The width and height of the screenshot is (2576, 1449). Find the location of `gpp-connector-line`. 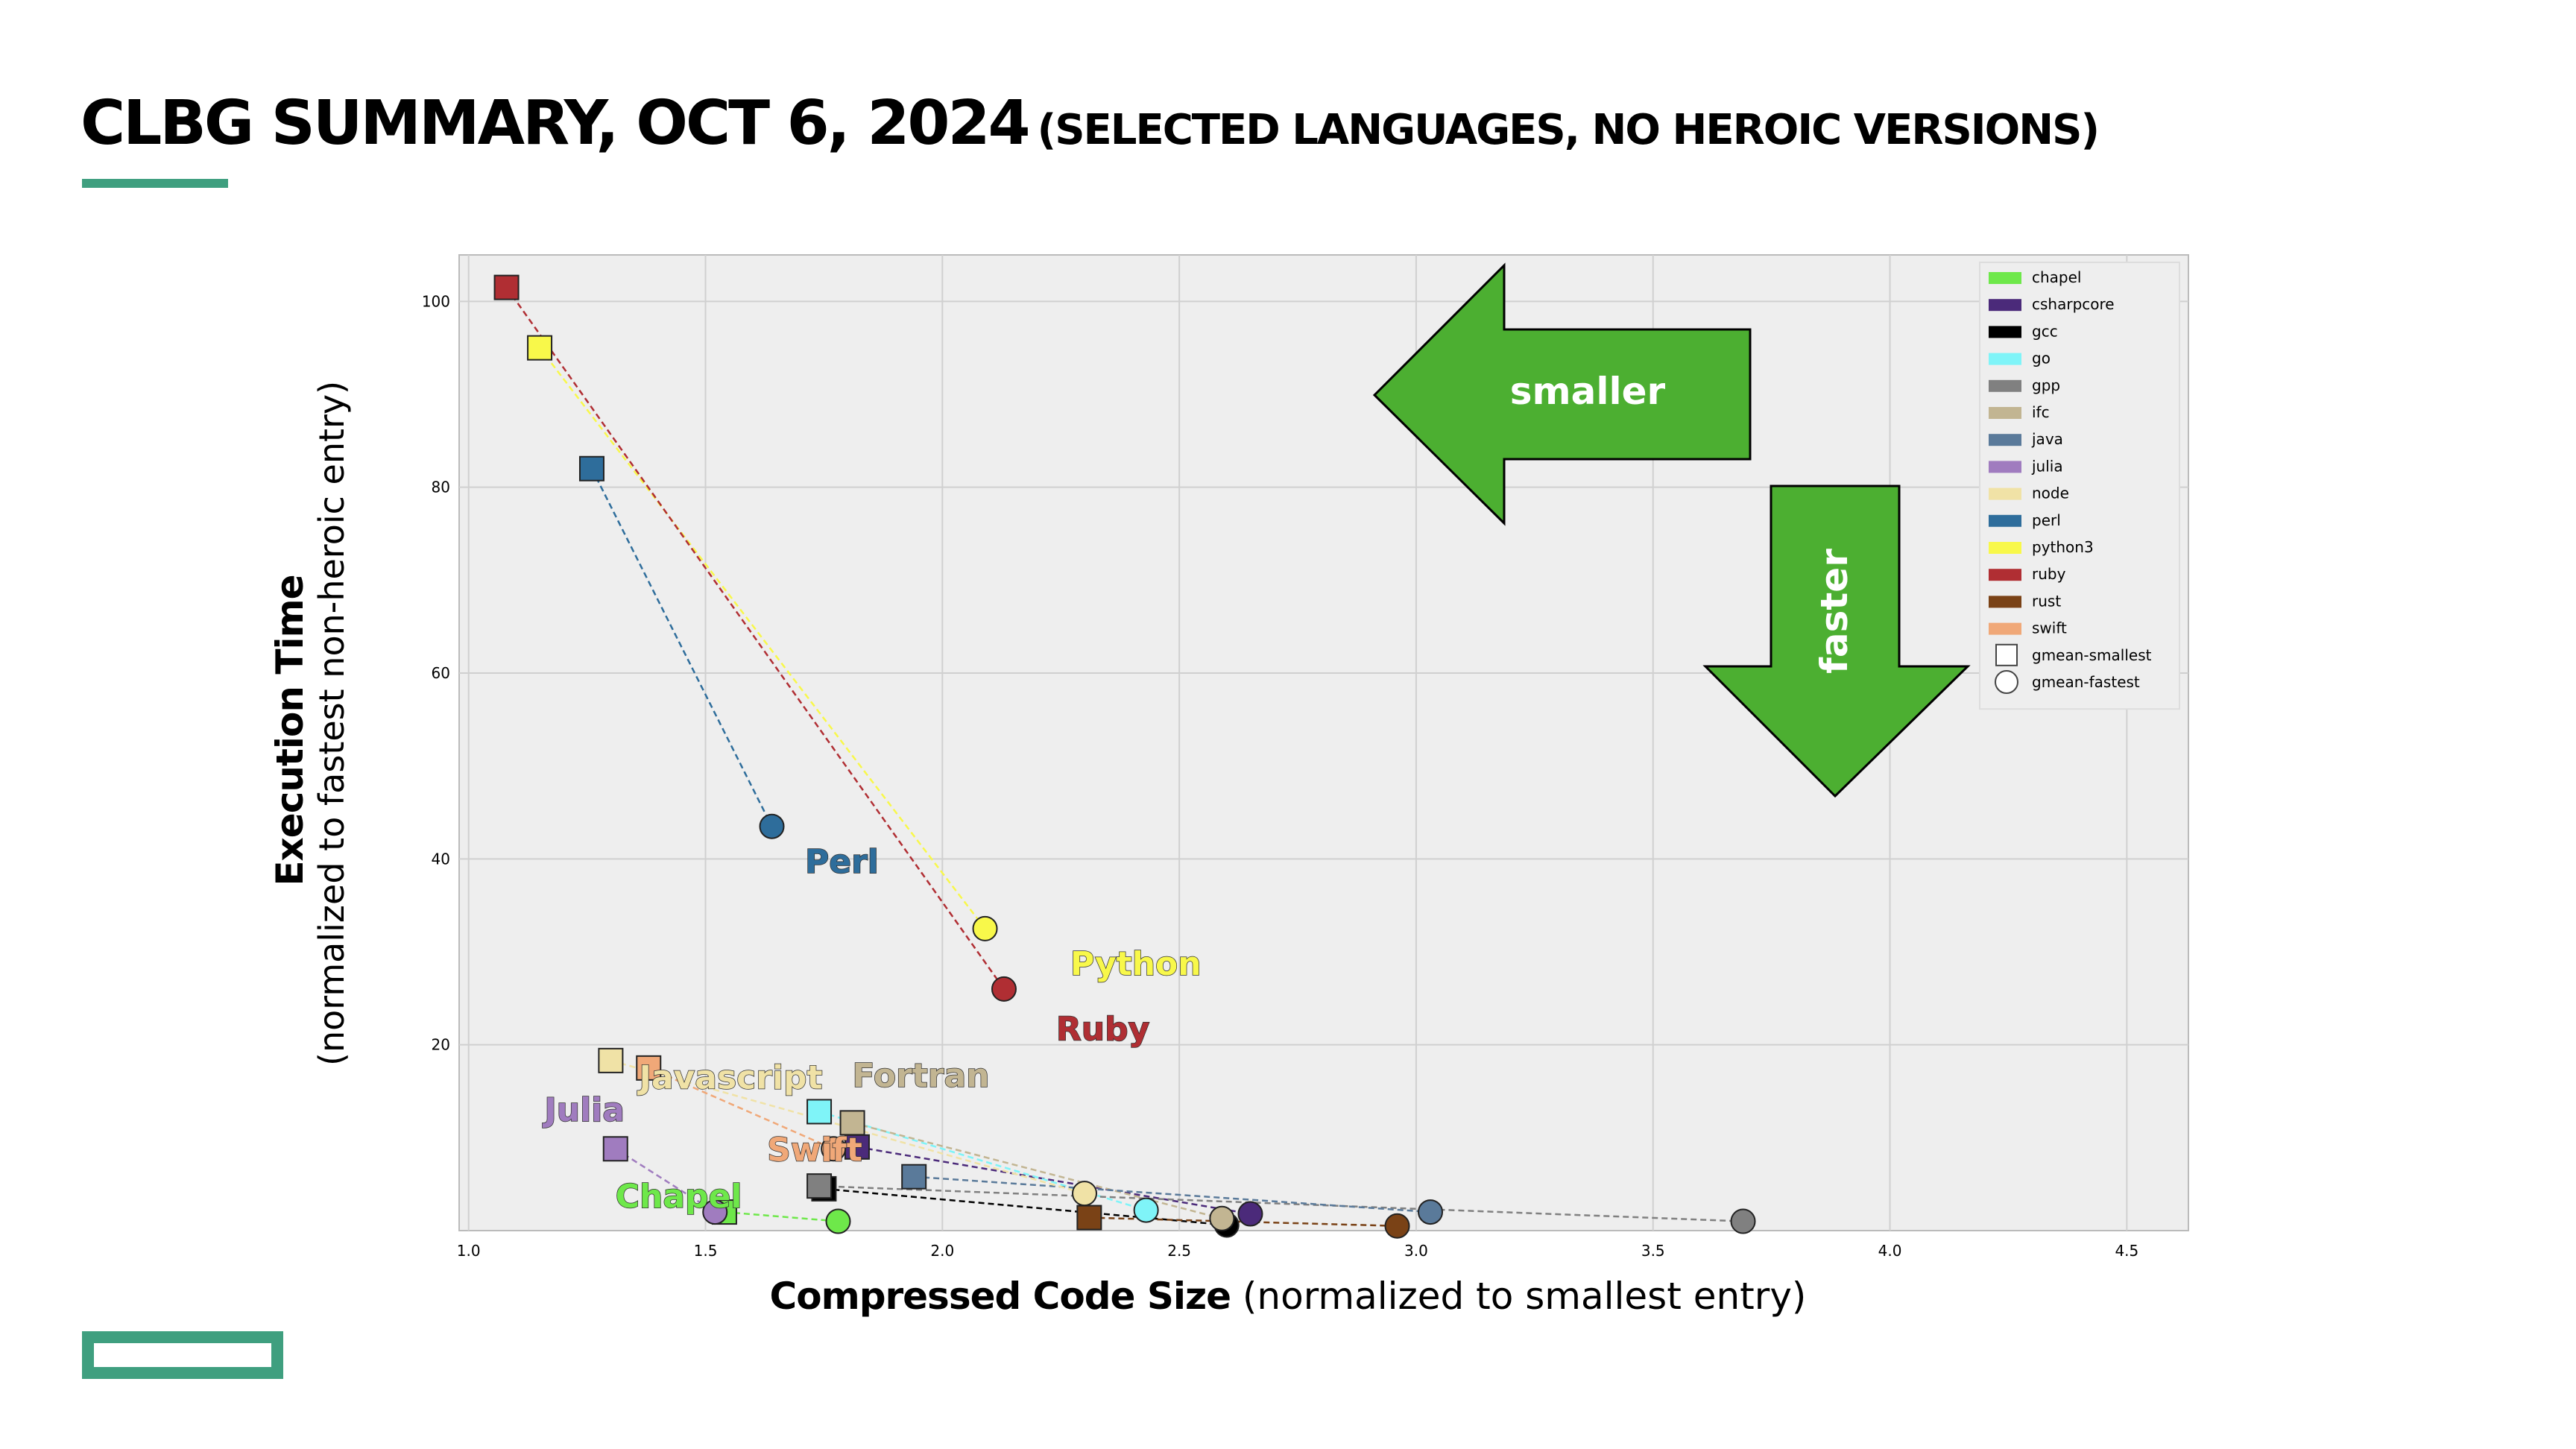

gpp-connector-line is located at coordinates (1281, 1203).